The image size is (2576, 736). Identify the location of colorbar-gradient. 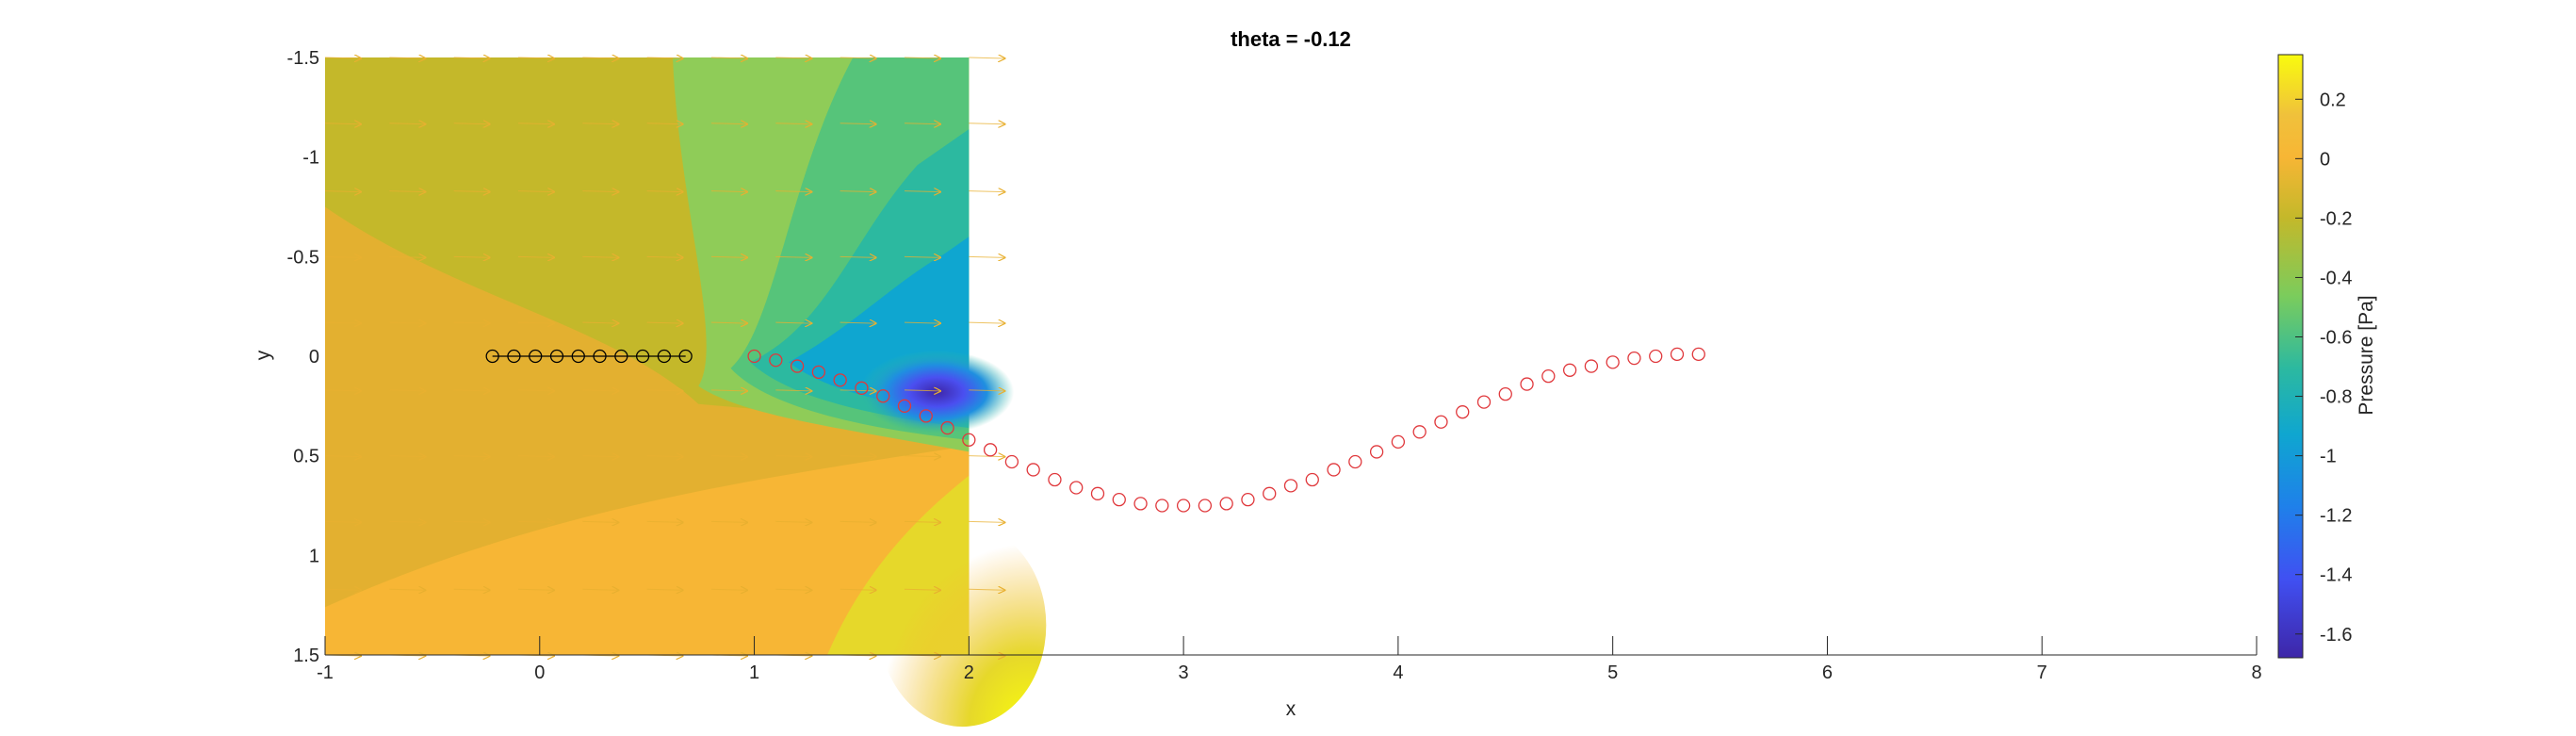
(2290, 356).